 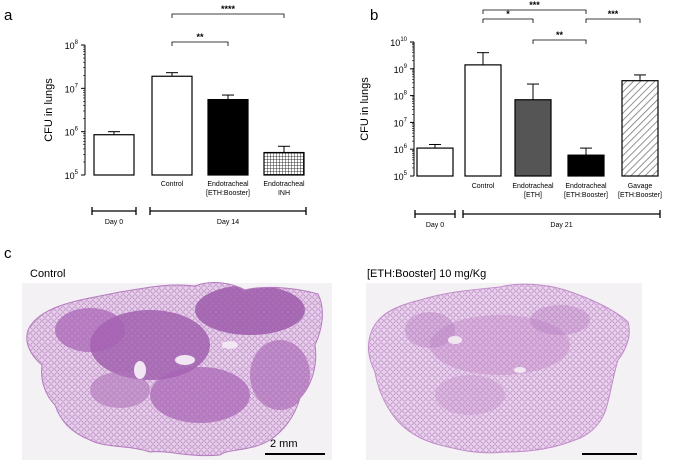 I want to click on scale-bar-label: 2 mm, so click(x=284, y=444).